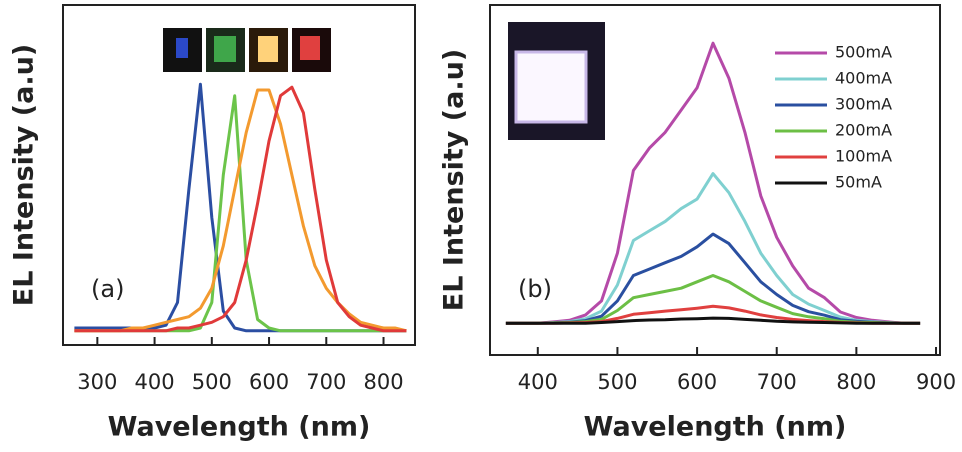 The height and width of the screenshot is (452, 962). Describe the element at coordinates (107, 289) in the screenshot. I see `panel-label: (a)` at that location.